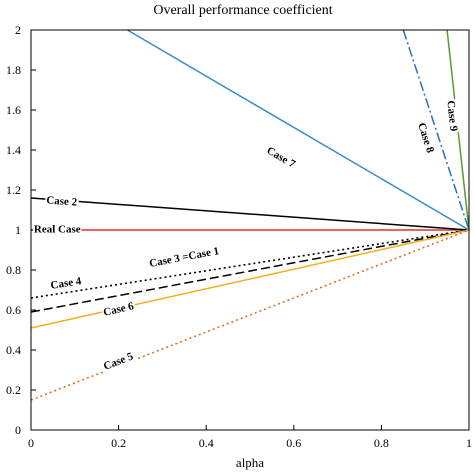  I want to click on y-tick-label: 0, so click(18, 430).